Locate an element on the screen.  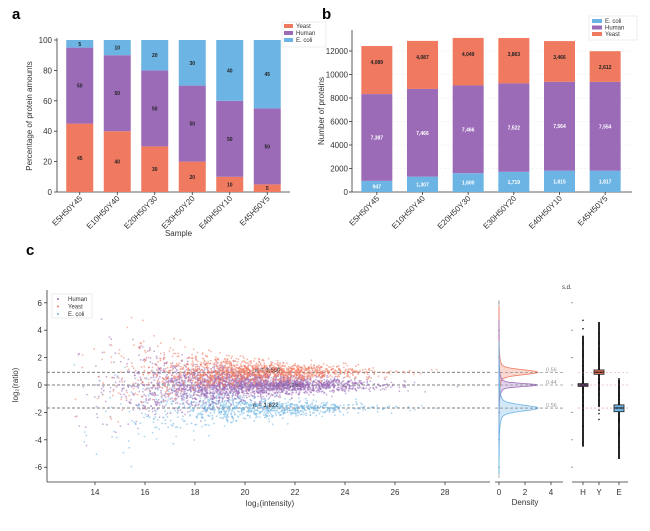
bar-b-yeast is located at coordinates (605, 66).